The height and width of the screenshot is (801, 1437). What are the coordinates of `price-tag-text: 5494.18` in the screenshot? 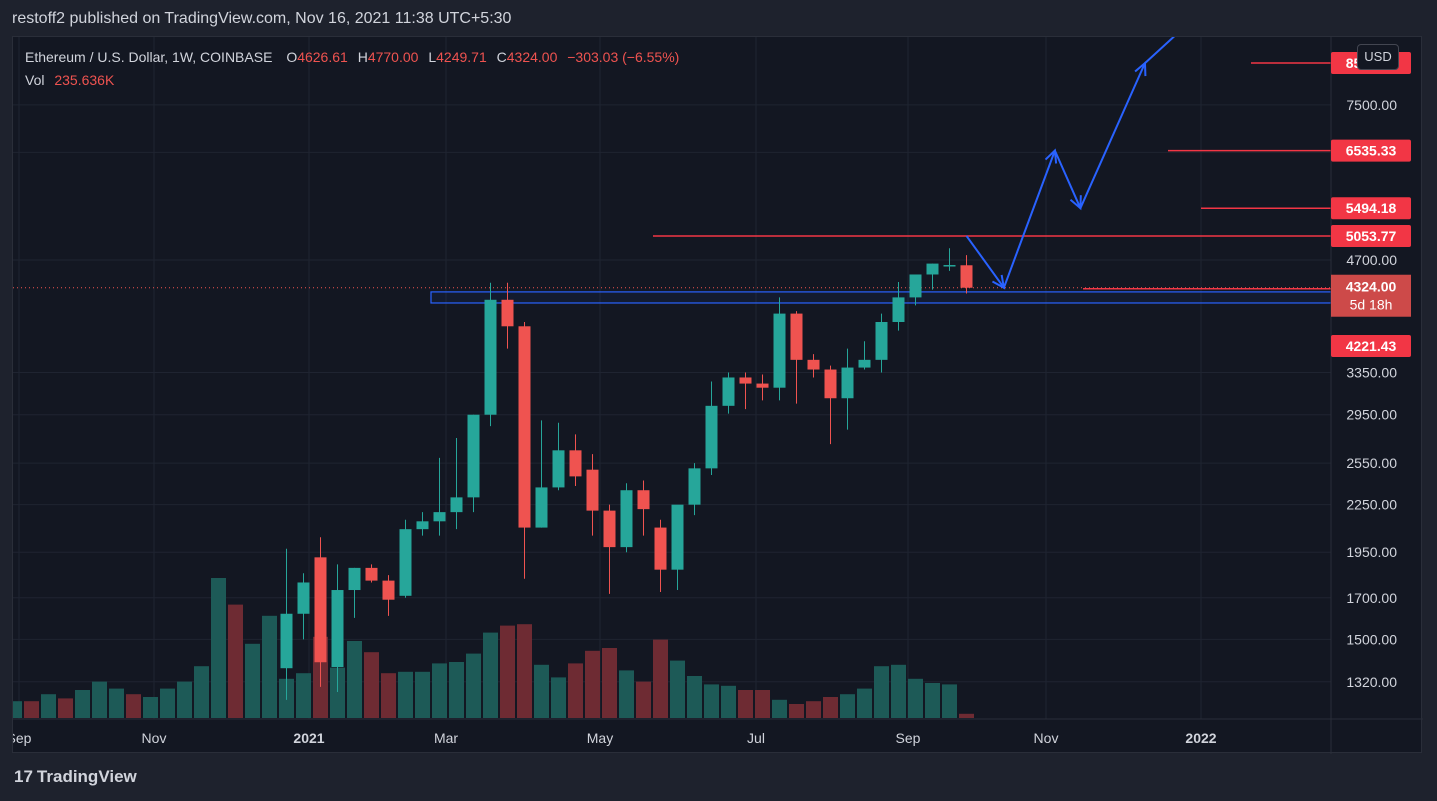 It's located at (1371, 208).